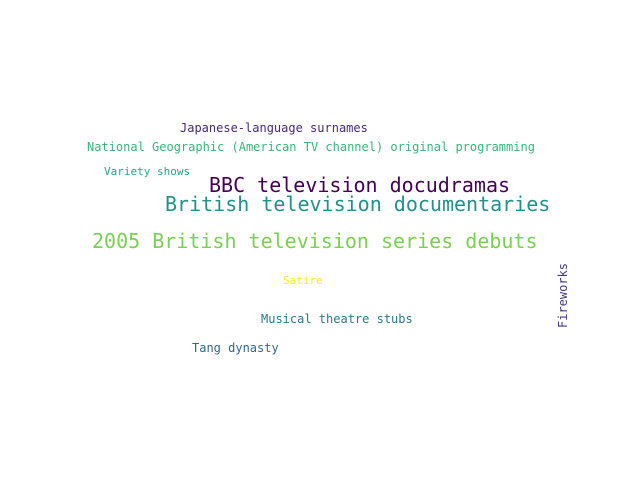 This screenshot has width=640, height=480. What do you see at coordinates (303, 280) in the screenshot?
I see `word-satire: Satire` at bounding box center [303, 280].